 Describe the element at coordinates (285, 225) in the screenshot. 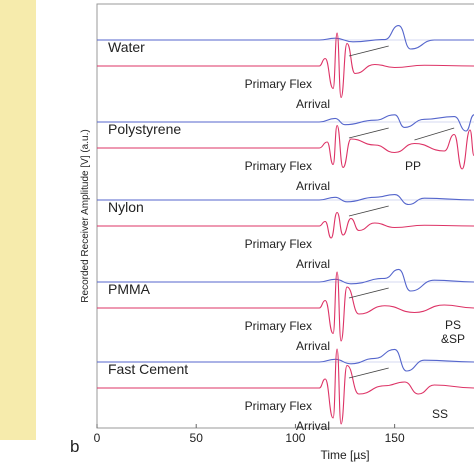

I see `waveform-nylon-red` at that location.